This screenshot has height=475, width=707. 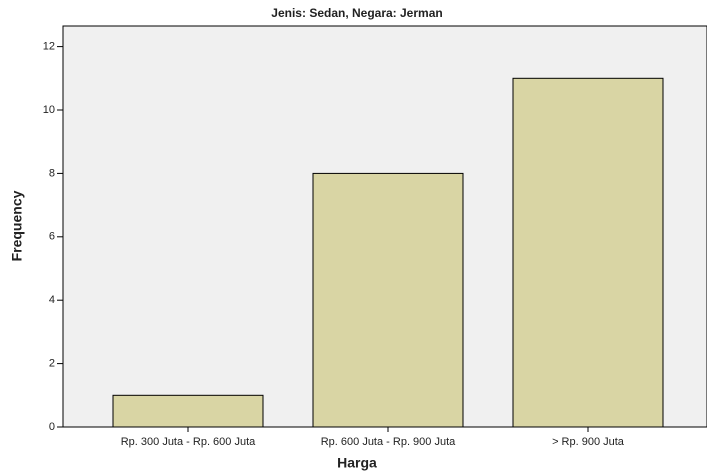 I want to click on y-tick-label: 2, so click(x=52, y=364).